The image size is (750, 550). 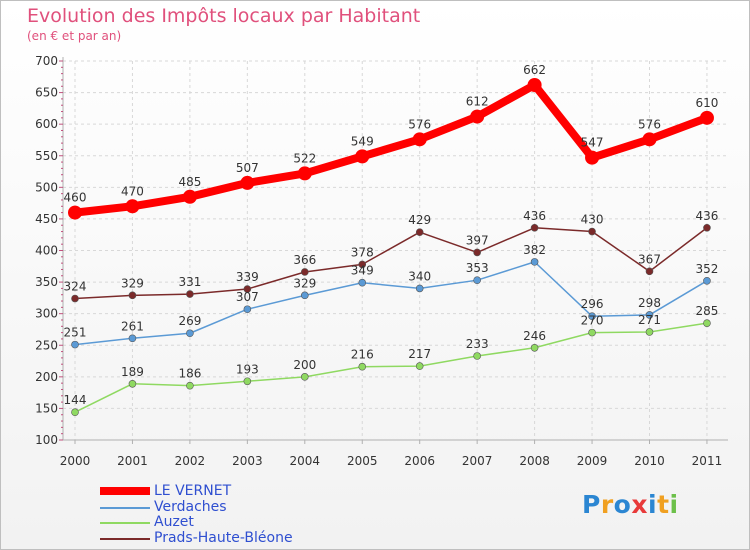 What do you see at coordinates (362, 461) in the screenshot?
I see `x-tick-label: 2005` at bounding box center [362, 461].